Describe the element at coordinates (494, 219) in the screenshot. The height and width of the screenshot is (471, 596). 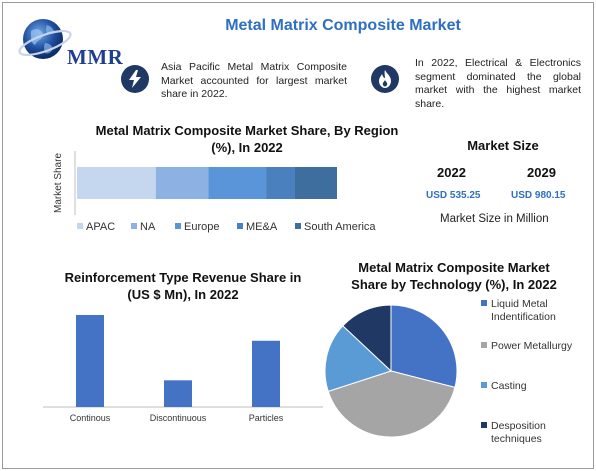
I see `market-size-note: Market Size in Million` at that location.